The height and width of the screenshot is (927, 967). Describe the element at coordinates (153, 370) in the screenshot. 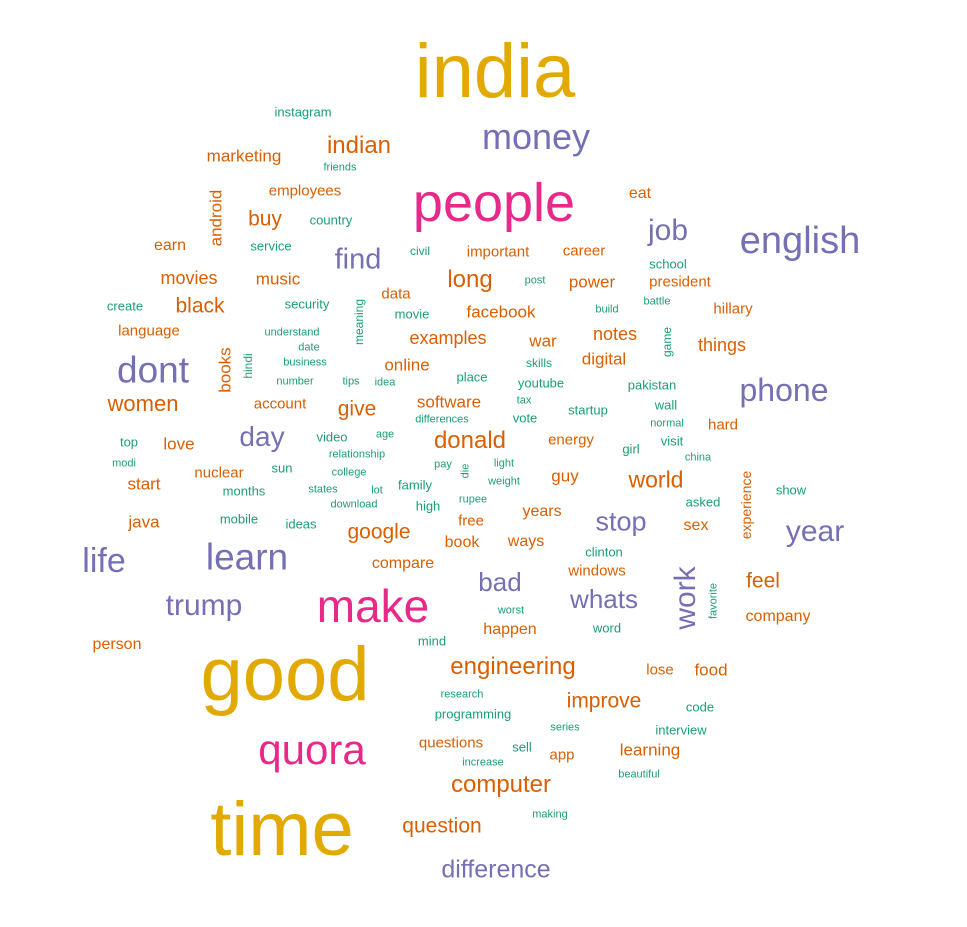

I see `word-dont: dont` at that location.